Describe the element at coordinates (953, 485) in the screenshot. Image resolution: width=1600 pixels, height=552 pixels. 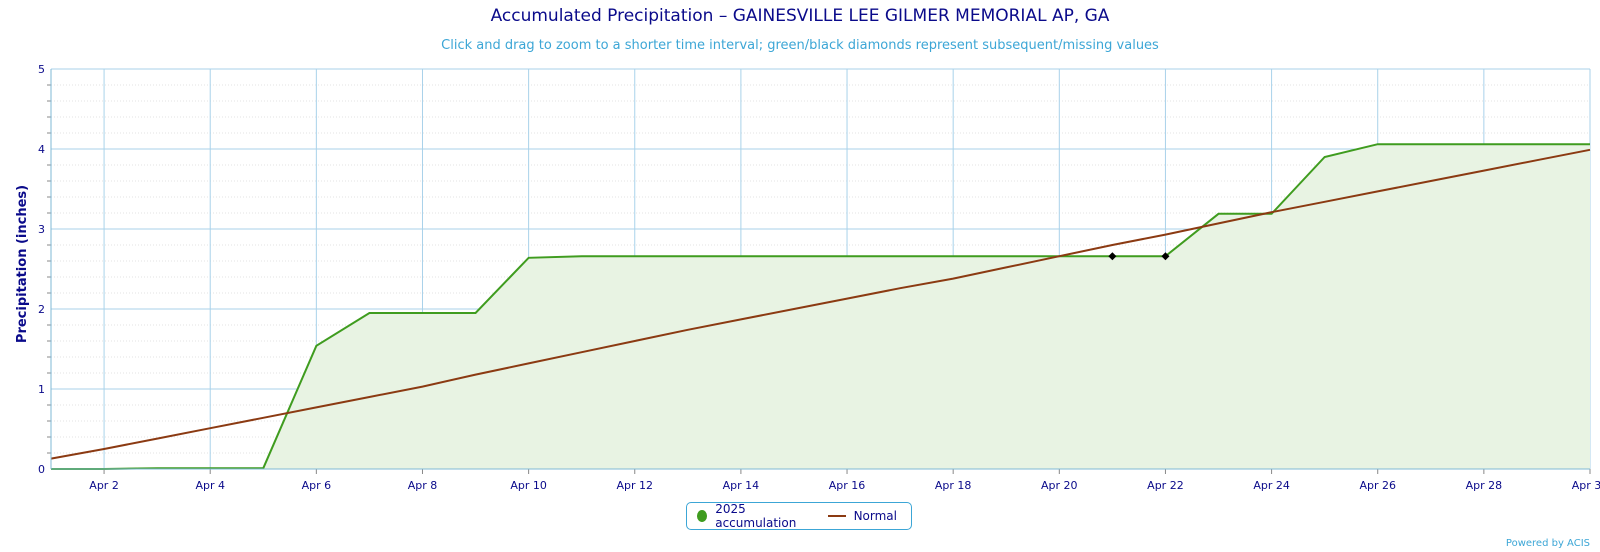
I see `x-tick-label: Apr 18` at that location.